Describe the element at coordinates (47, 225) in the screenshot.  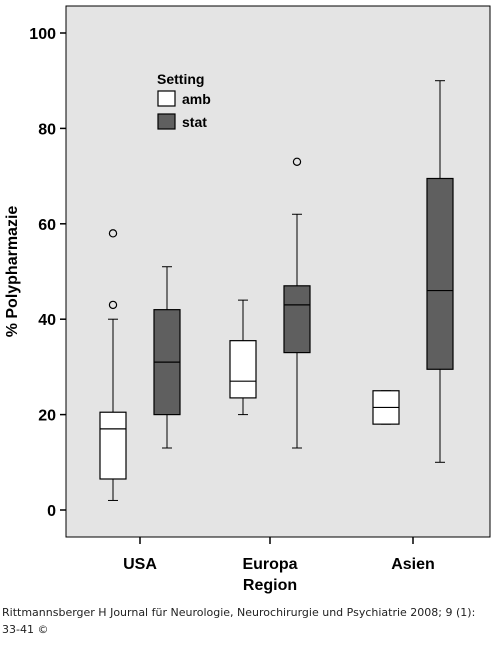
I see `y-tick-label: 60` at that location.